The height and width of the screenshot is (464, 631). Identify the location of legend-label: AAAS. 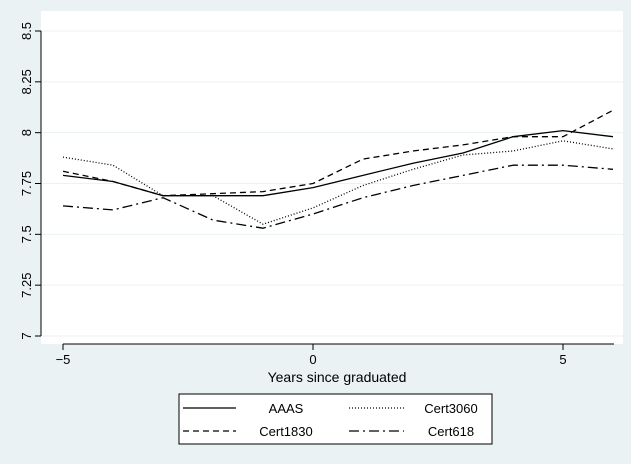
(286, 408).